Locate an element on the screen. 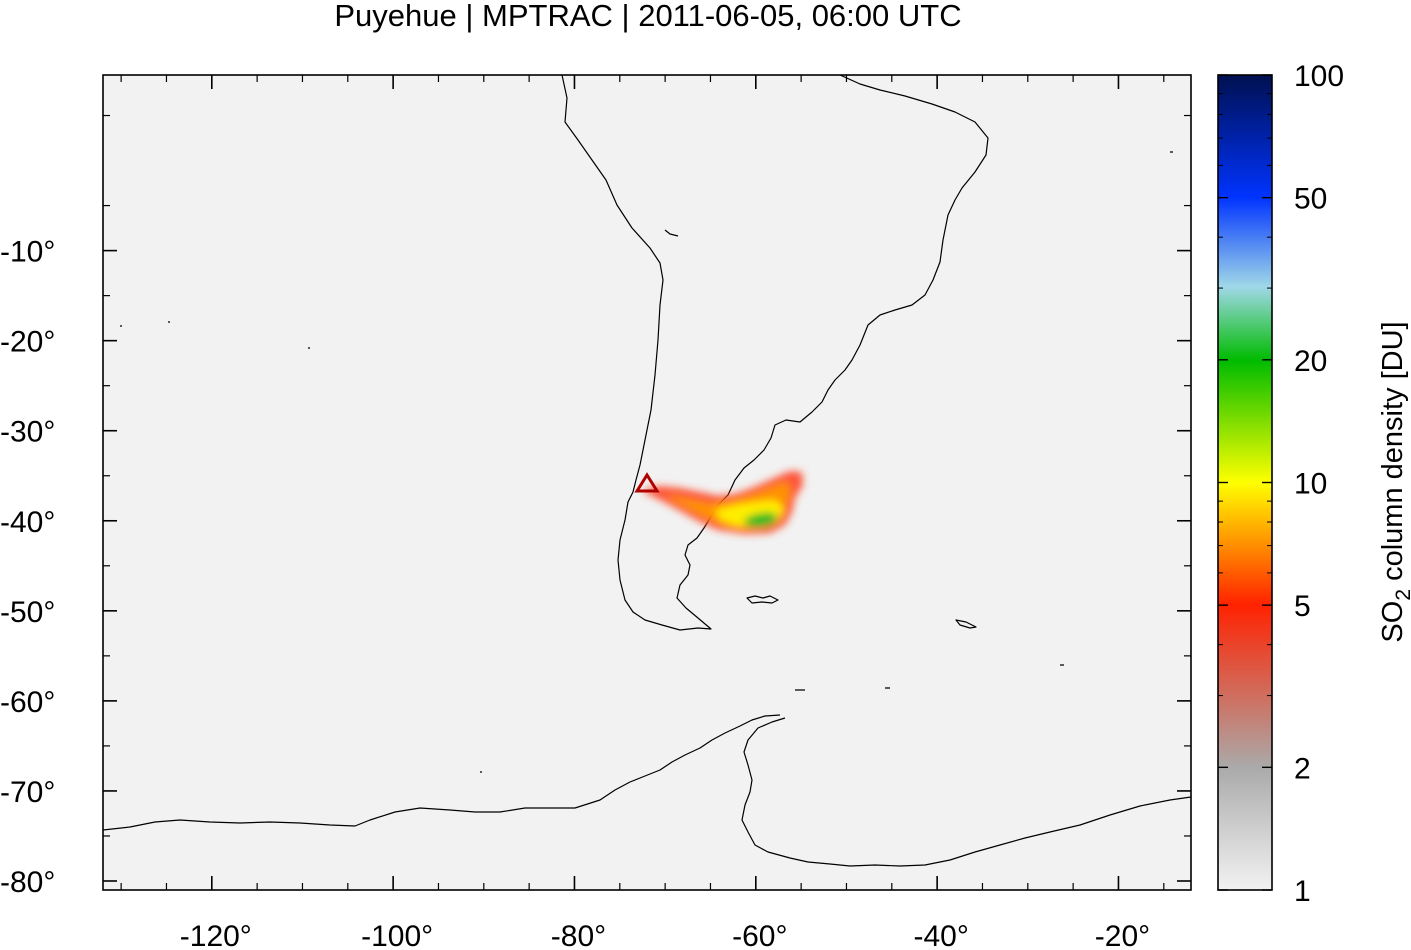  falkland-islands-coastline is located at coordinates (762, 599).